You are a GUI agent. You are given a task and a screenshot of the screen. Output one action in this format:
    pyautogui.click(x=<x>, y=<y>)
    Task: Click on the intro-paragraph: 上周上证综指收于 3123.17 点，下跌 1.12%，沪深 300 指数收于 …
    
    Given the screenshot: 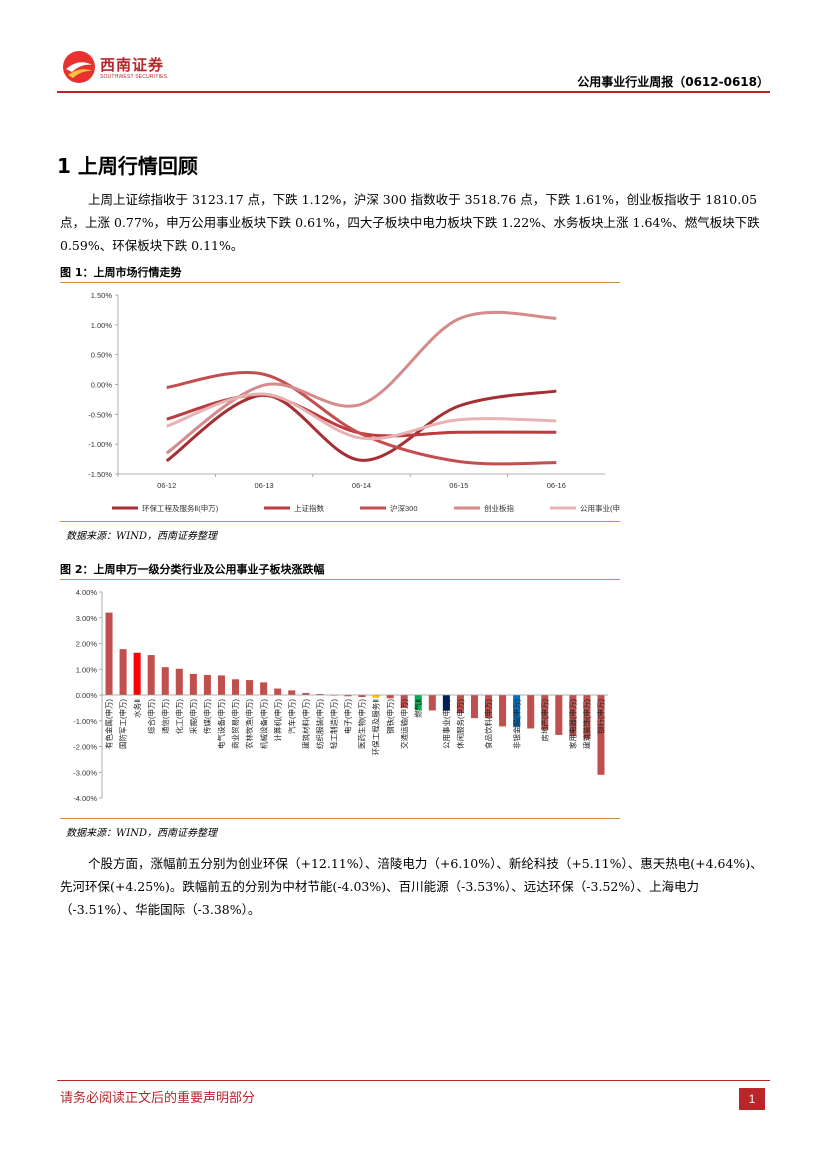 What is the action you would take?
    pyautogui.click(x=410, y=222)
    